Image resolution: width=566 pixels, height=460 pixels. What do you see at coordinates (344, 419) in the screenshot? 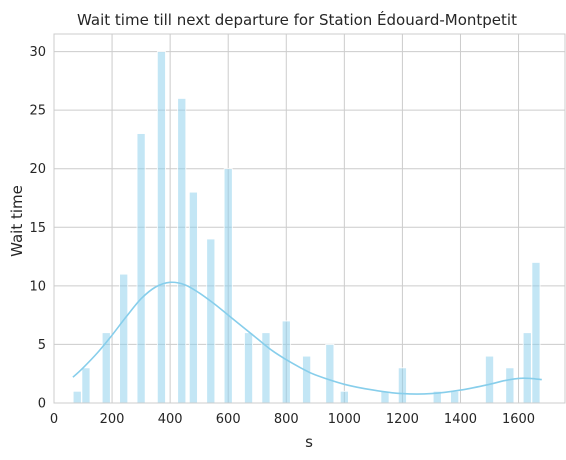
I see `x-tick-label: 1000` at bounding box center [344, 419].